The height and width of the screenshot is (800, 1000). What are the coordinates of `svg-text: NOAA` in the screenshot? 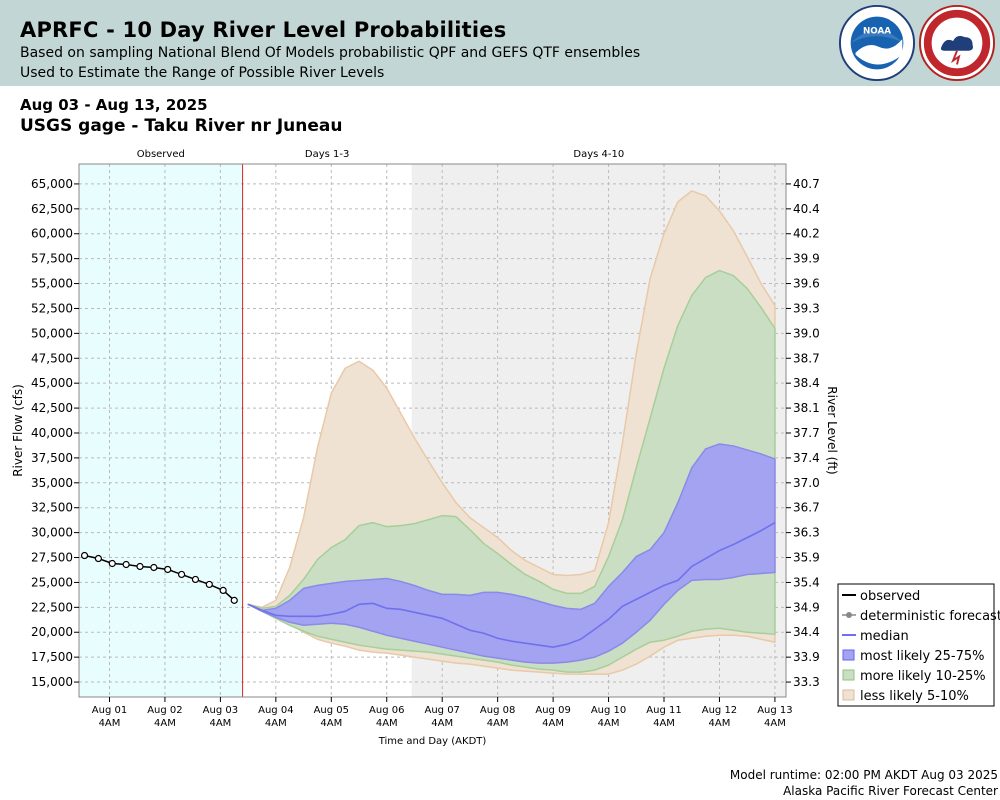 It's located at (877, 31).